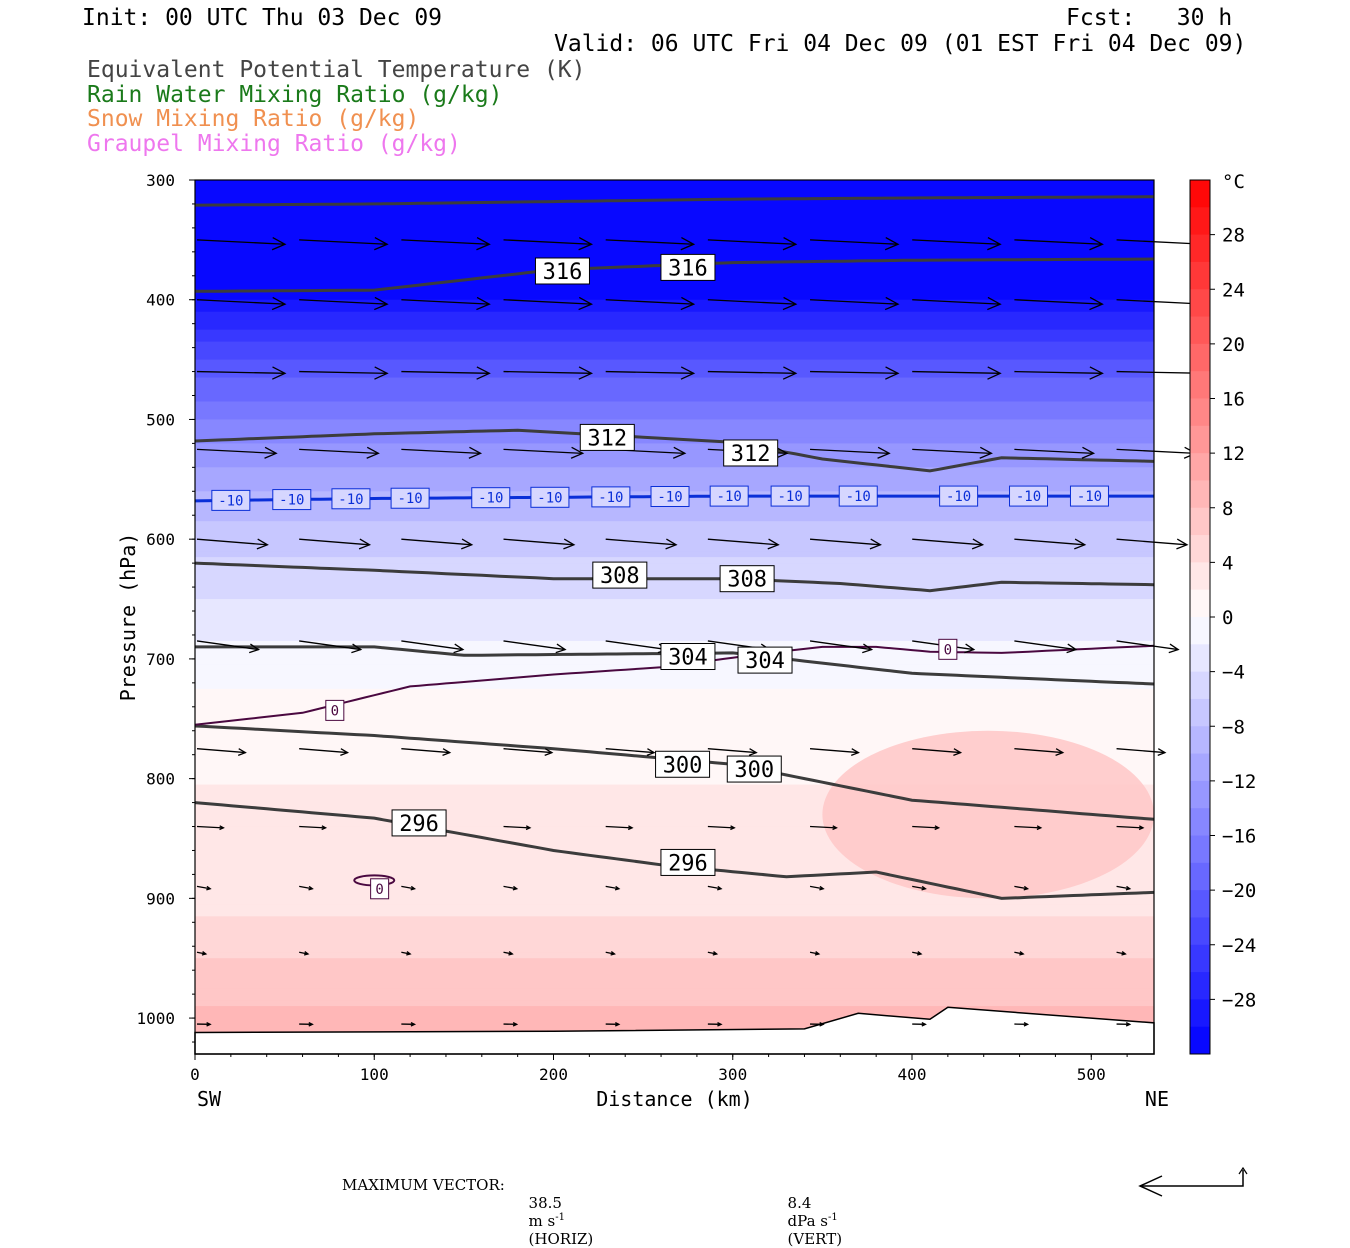 This screenshot has height=1248, width=1350. Describe the element at coordinates (1239, 1000) in the screenshot. I see `colorbar-tick-label: −28` at that location.